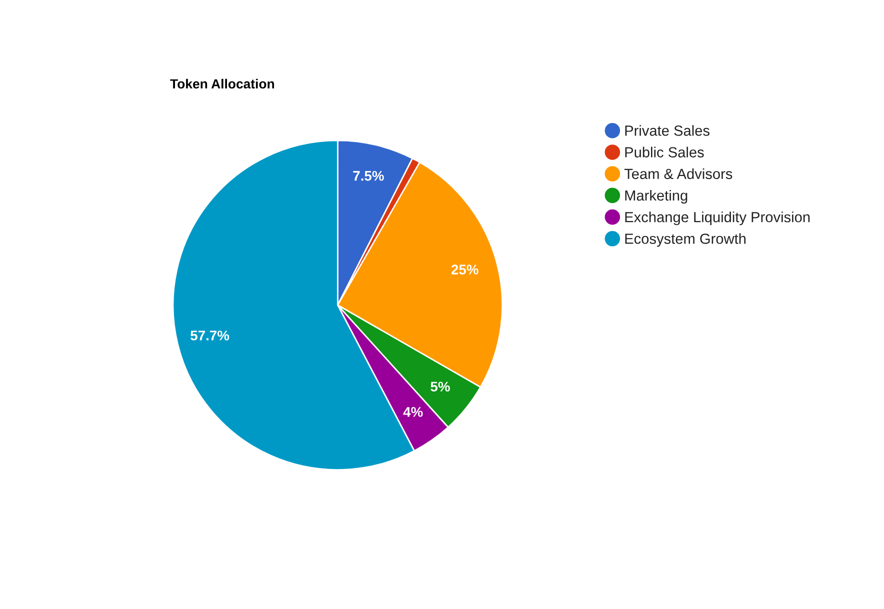  What do you see at coordinates (464, 269) in the screenshot?
I see `data-label: 25%` at bounding box center [464, 269].